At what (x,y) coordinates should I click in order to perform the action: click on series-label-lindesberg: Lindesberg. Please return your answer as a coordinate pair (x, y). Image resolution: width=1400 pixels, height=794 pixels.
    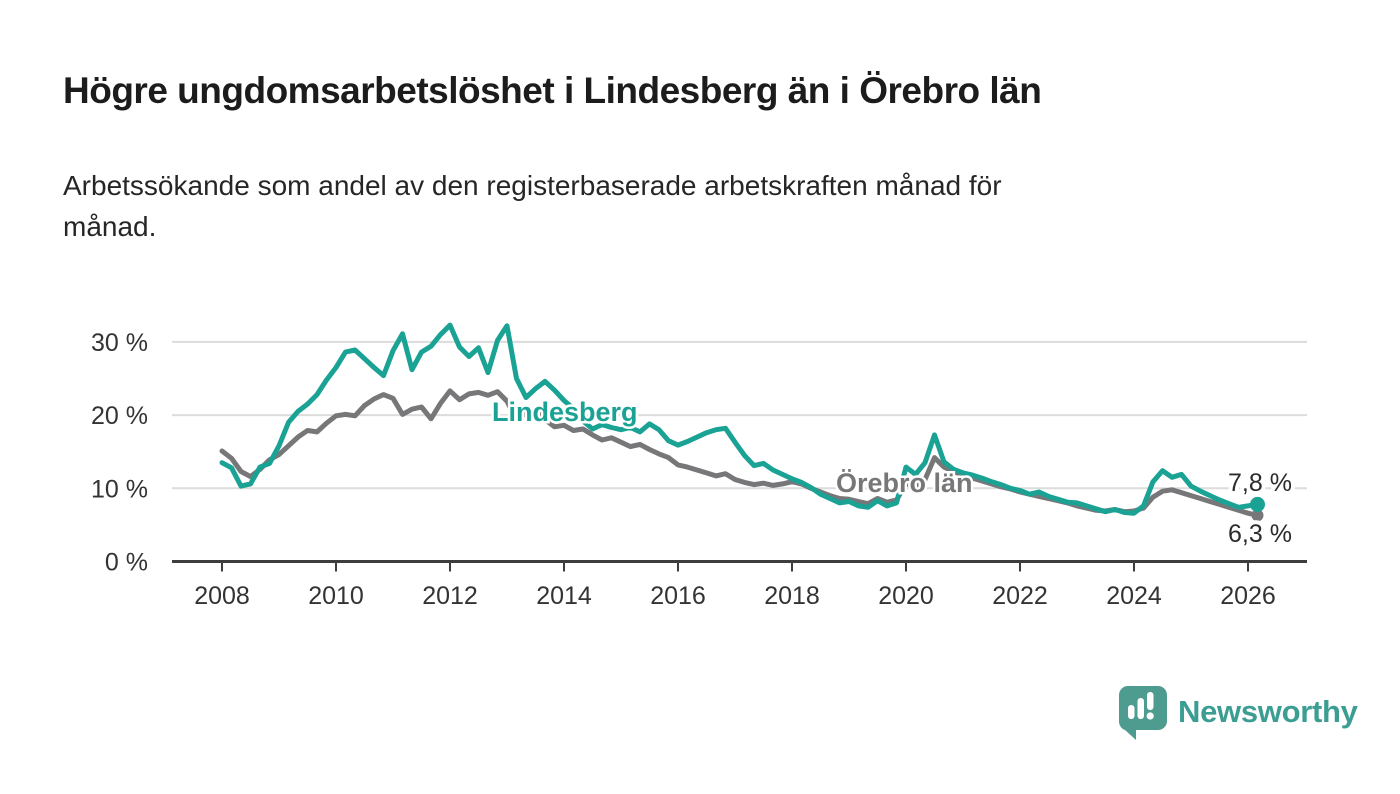
    Looking at the image, I should click on (565, 412).